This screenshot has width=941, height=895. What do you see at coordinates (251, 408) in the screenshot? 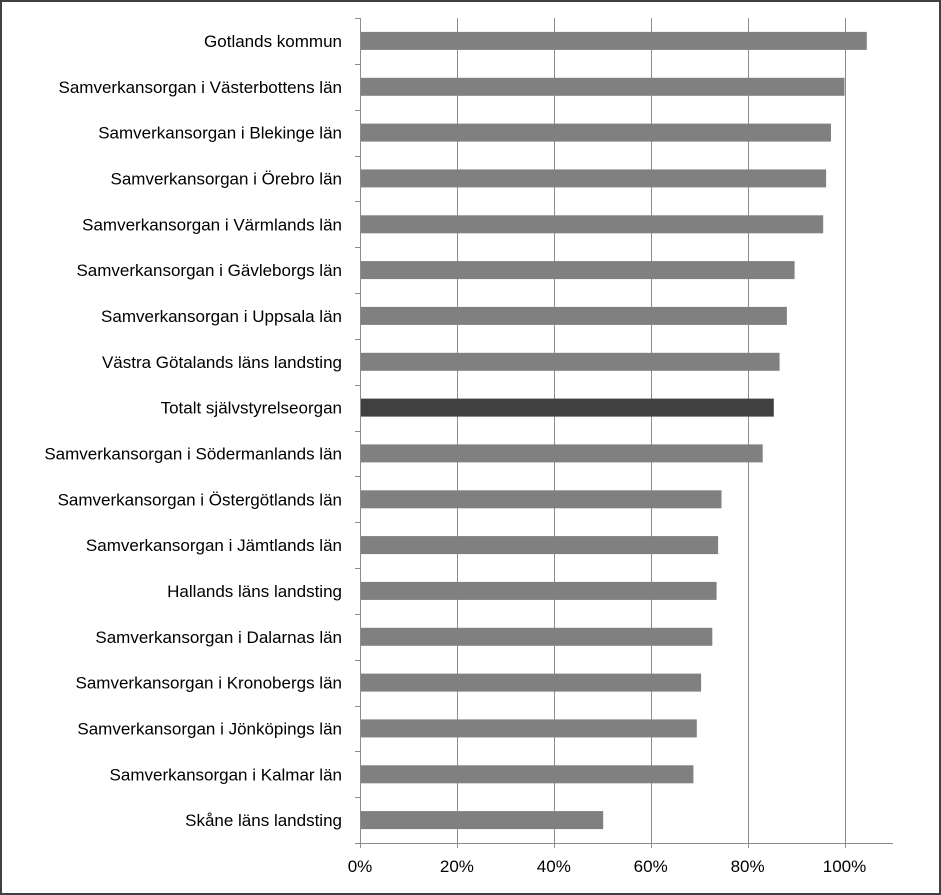
I see `category-label-8: Totalt självstyrelseorgan` at bounding box center [251, 408].